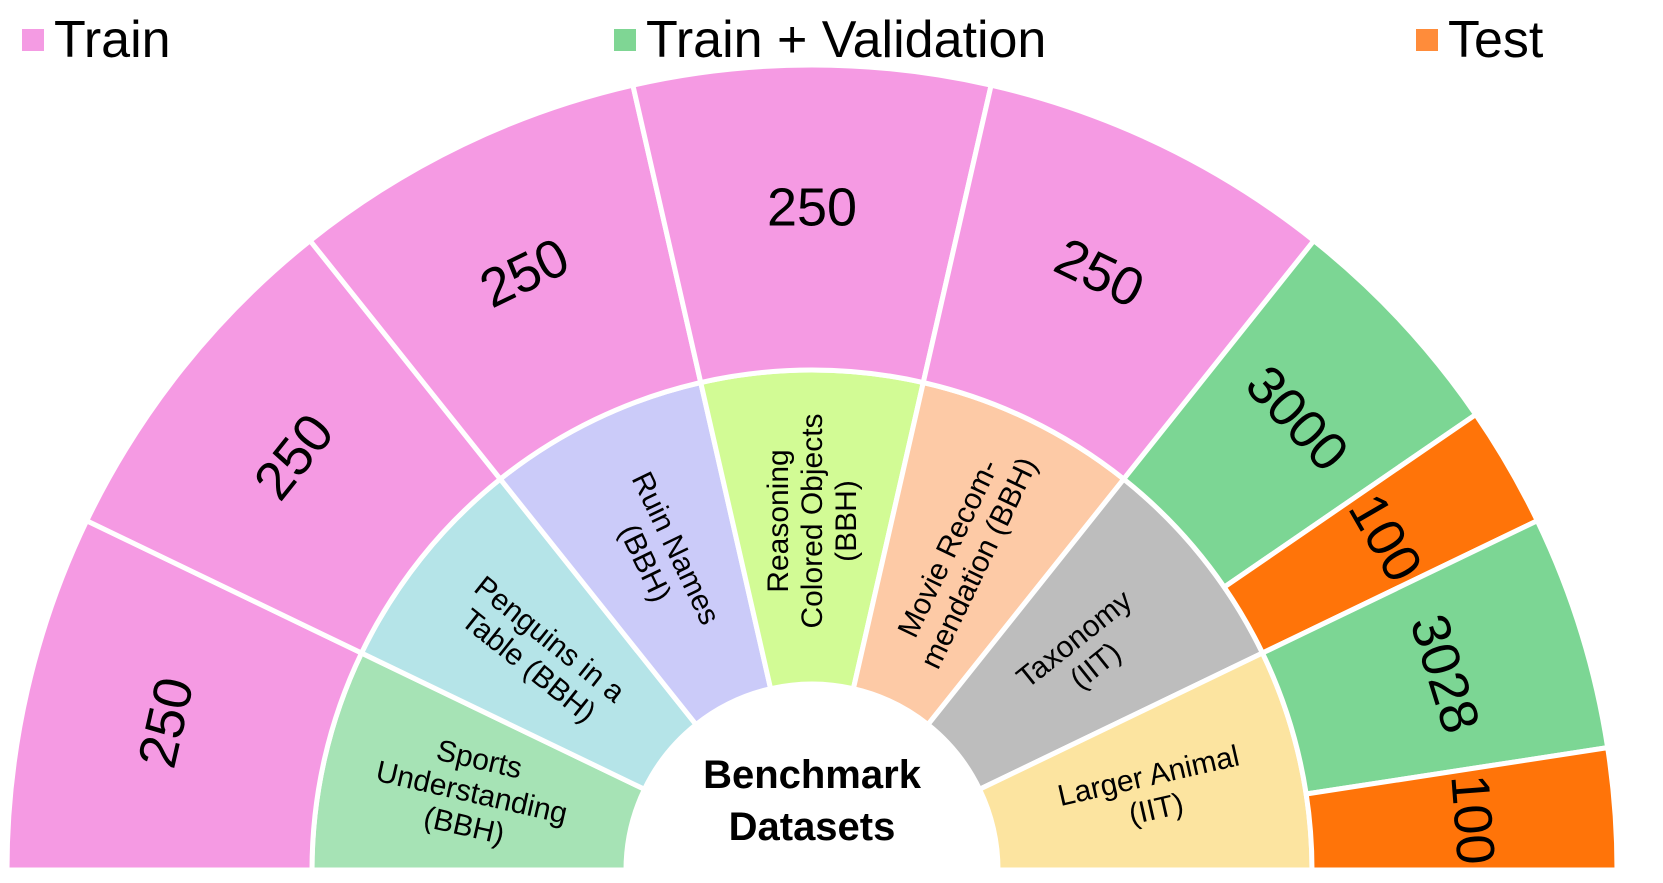 This screenshot has height=883, width=1663. I want to click on legend-item-test: Test, so click(1479, 40).